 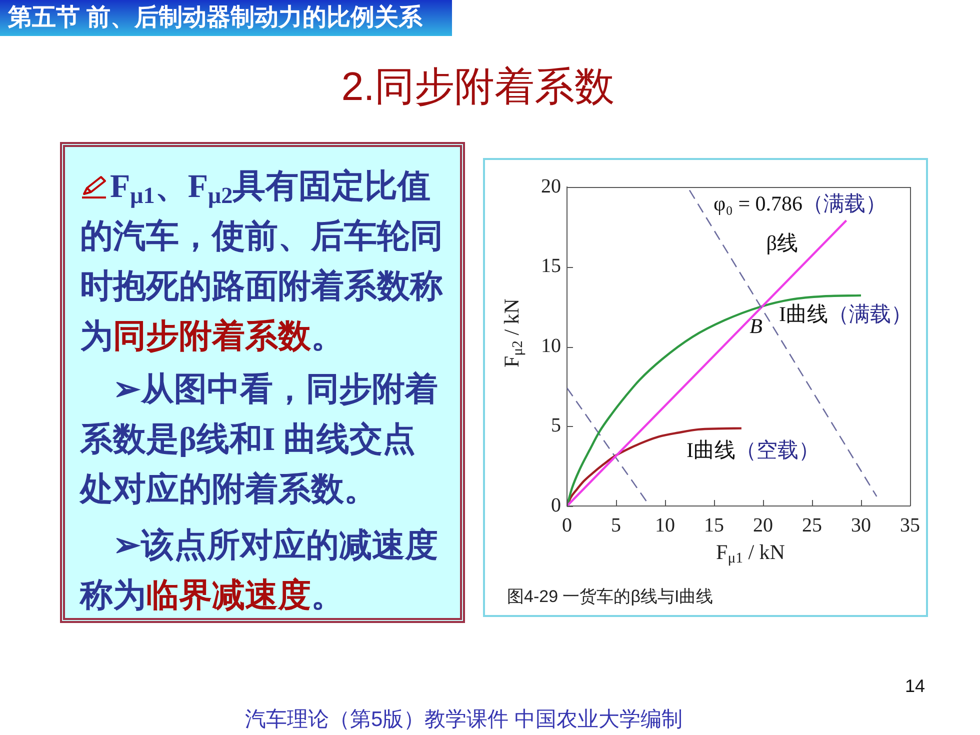 What do you see at coordinates (800, 204) in the screenshot?
I see `series-label: φ₀ = 0.786（满载）` at bounding box center [800, 204].